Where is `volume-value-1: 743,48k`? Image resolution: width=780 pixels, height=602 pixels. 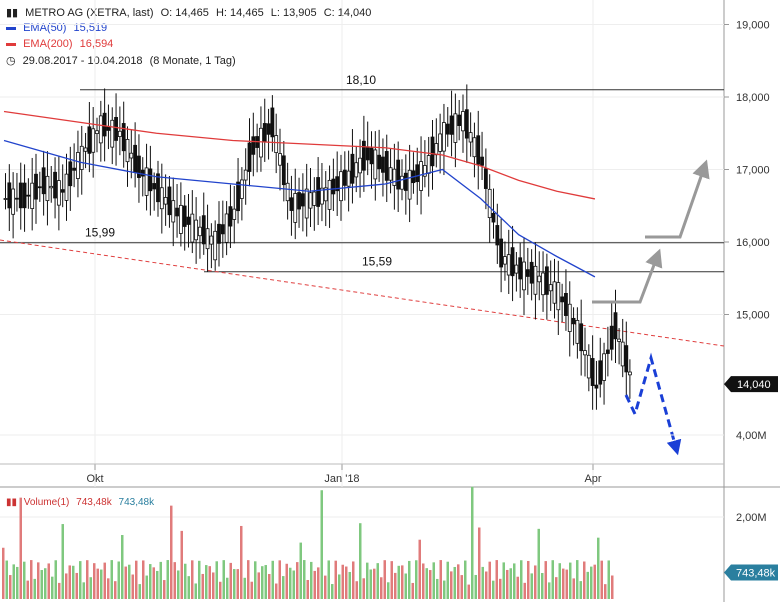
volume-value-1: 743,48k is located at coordinates (94, 502).